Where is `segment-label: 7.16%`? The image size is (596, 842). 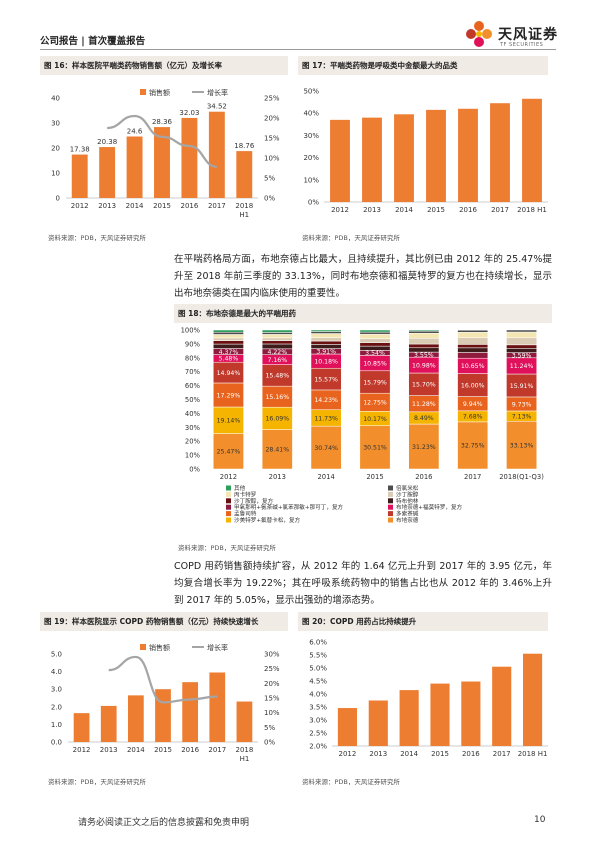
segment-label: 7.16% is located at coordinates (277, 360).